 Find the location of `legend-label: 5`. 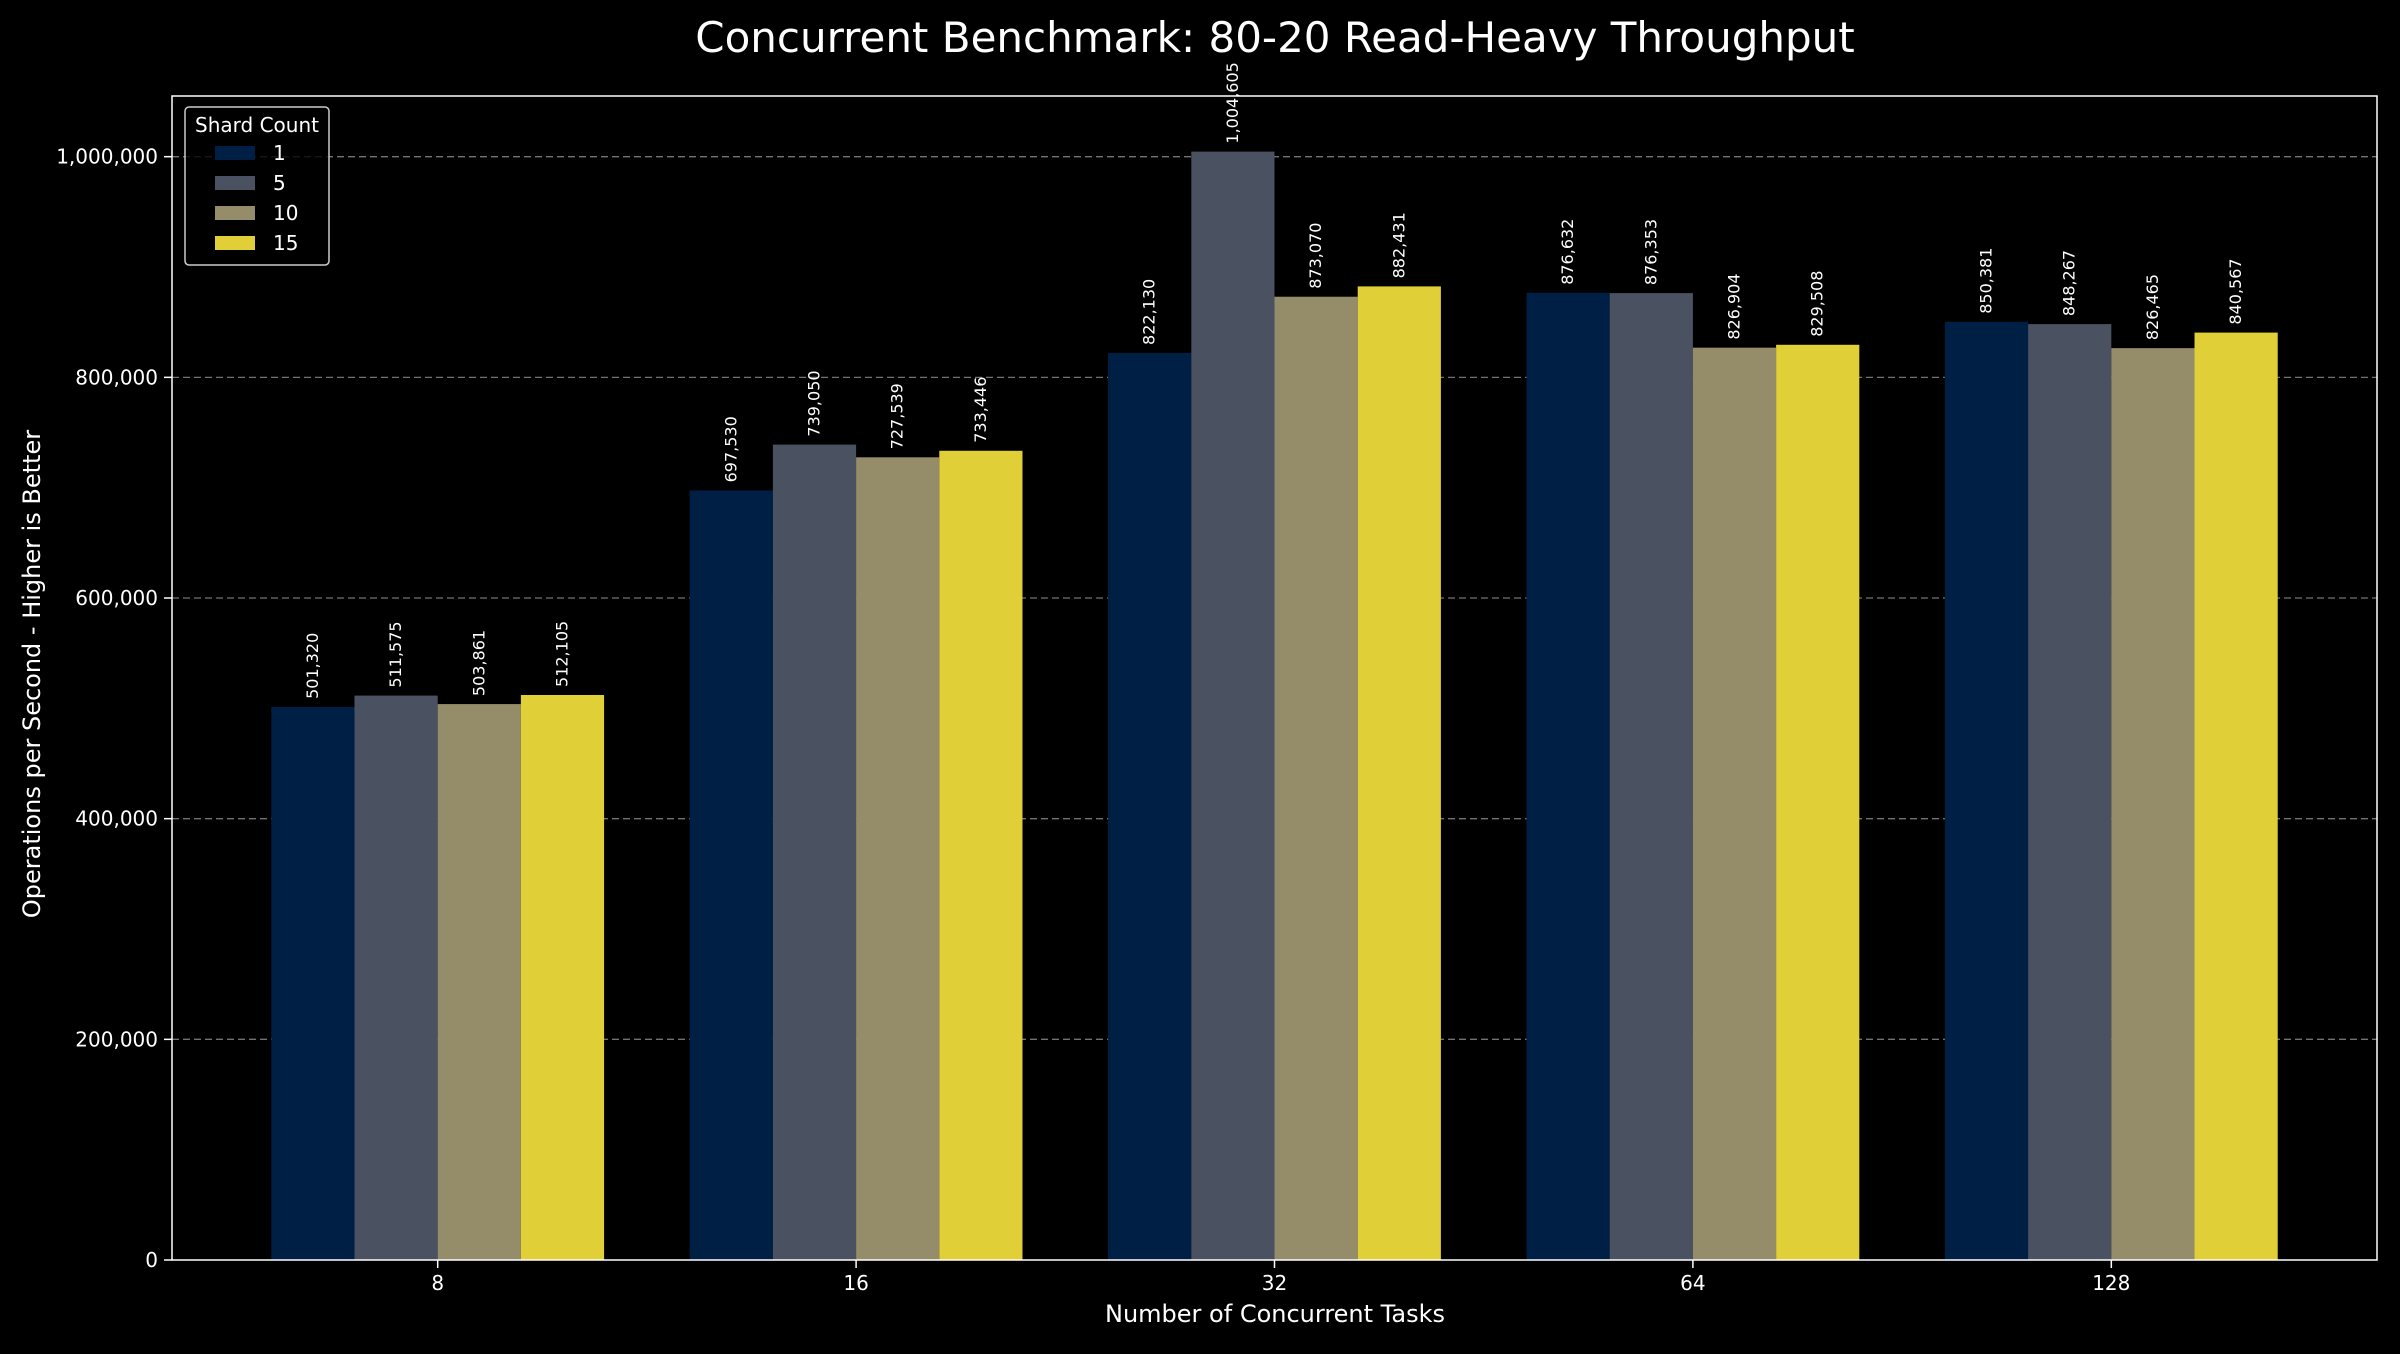

legend-label: 5 is located at coordinates (279, 183).